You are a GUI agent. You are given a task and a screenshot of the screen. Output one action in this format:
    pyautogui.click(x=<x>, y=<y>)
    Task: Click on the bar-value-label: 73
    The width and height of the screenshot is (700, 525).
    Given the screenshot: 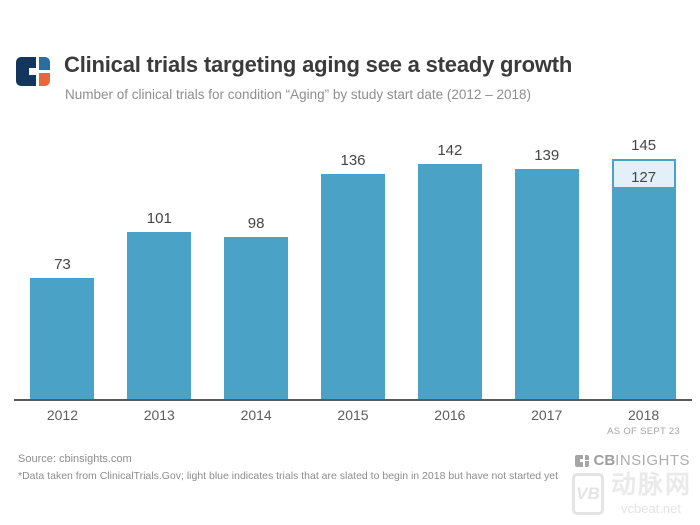 What is the action you would take?
    pyautogui.click(x=62, y=264)
    